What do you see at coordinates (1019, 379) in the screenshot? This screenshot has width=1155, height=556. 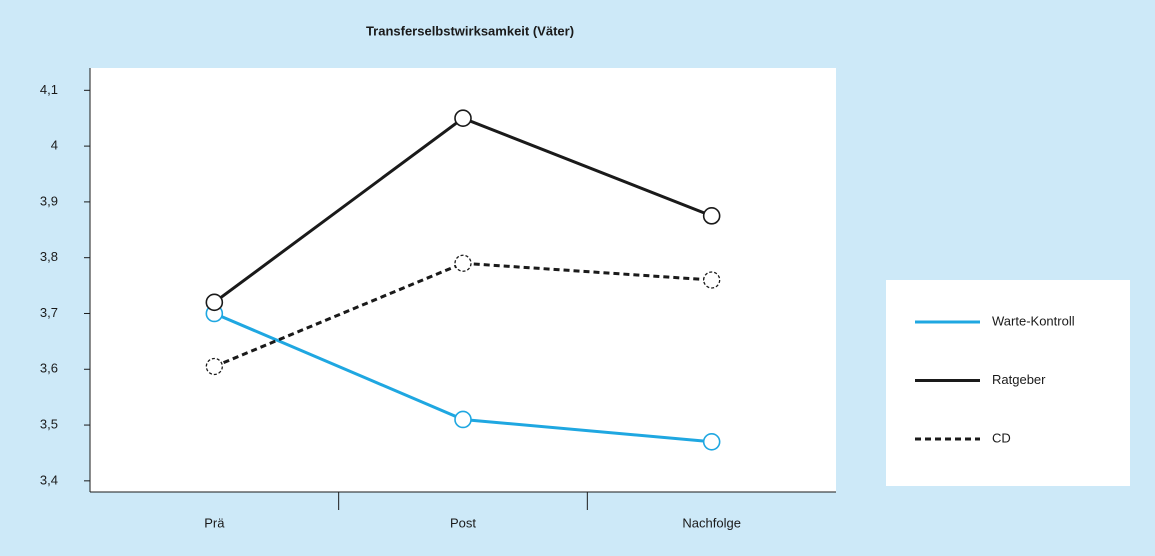 I see `legend-label: Ratgeber` at bounding box center [1019, 379].